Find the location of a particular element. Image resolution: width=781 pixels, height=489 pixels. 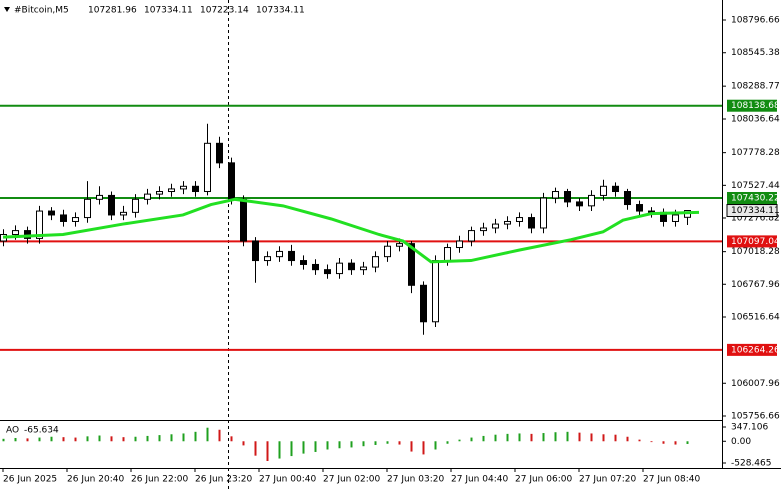

y-tick-label: 107276.82 is located at coordinates (755, 218).